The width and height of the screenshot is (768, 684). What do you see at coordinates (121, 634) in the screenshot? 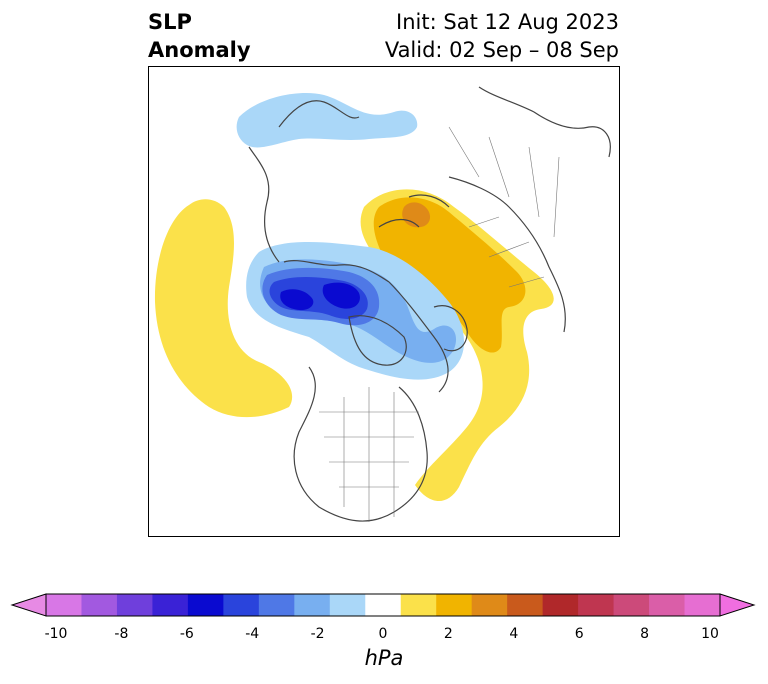
I see `colorbar-tick-label: -8` at bounding box center [121, 634].